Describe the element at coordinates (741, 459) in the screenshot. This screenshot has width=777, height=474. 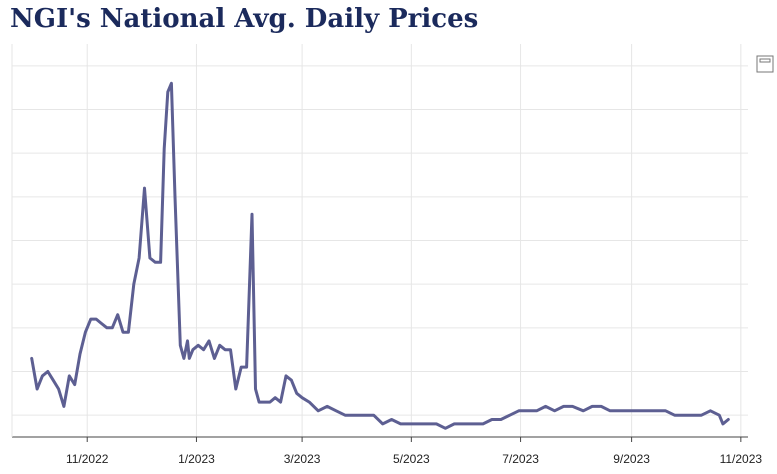
I see `x-tick-label: 11/2023` at that location.